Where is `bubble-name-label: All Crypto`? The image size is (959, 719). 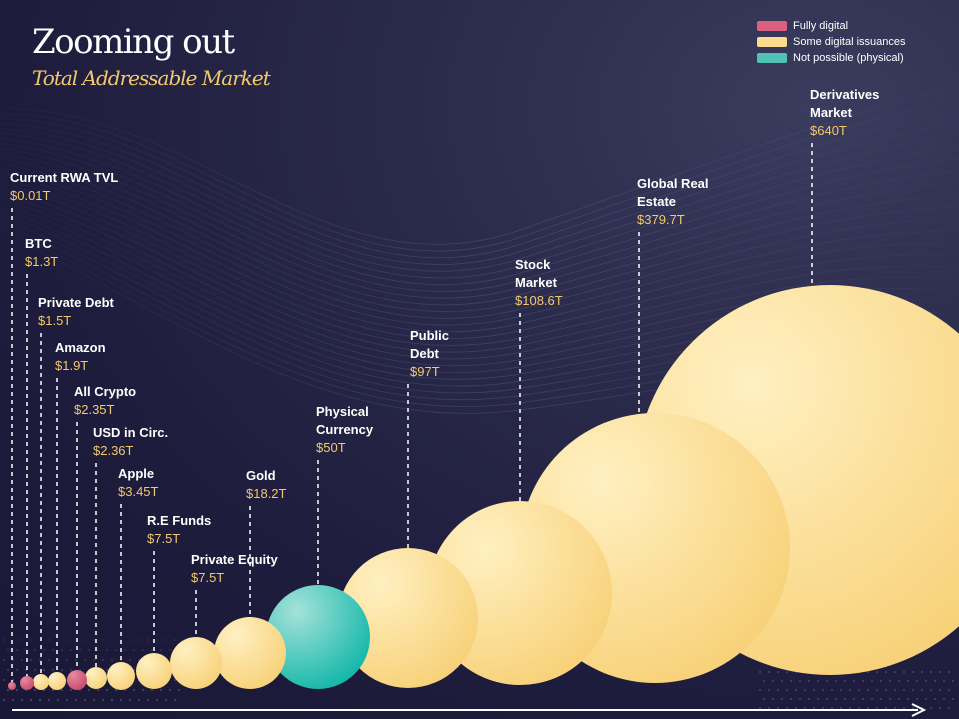
bubble-name-label: All Crypto is located at coordinates (105, 391).